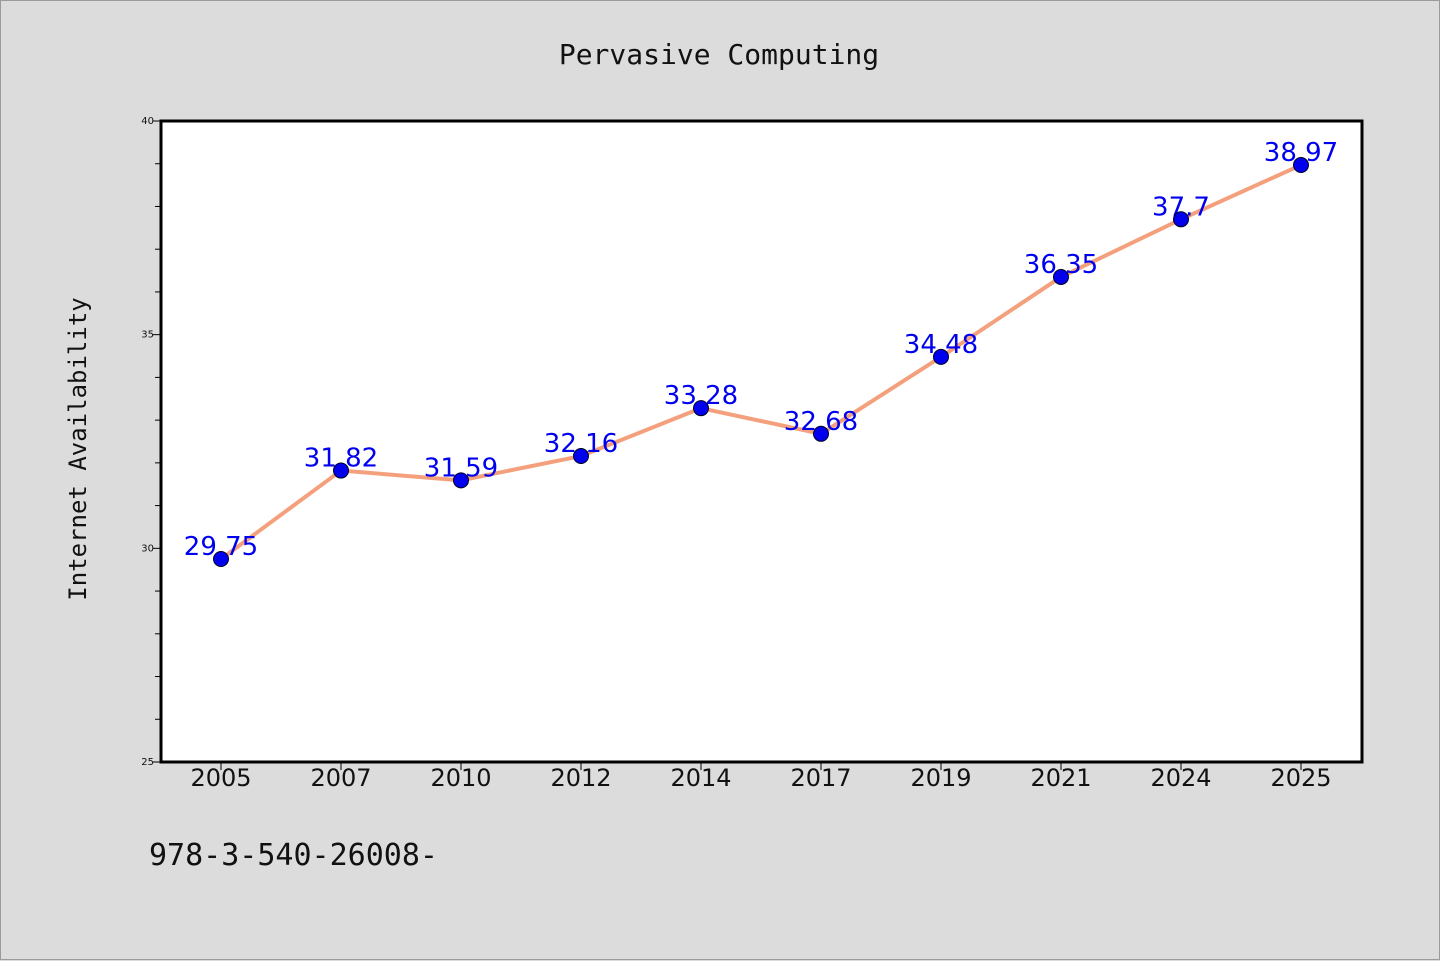 The height and width of the screenshot is (961, 1440). Describe the element at coordinates (820, 778) in the screenshot. I see `x-tick-label: 2017` at that location.